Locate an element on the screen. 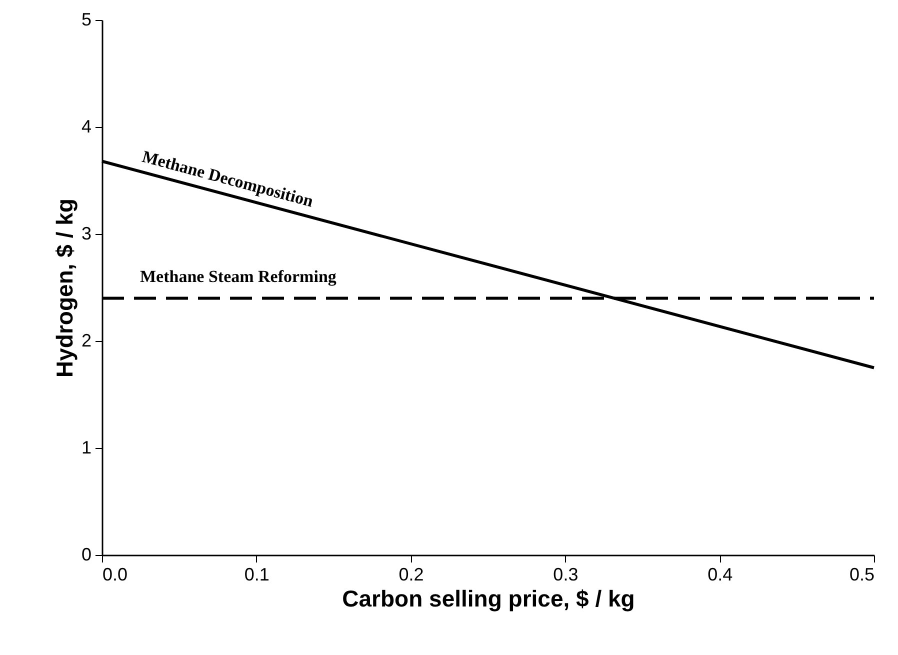 The height and width of the screenshot is (655, 898). y-tick-label: 1 is located at coordinates (86, 448).